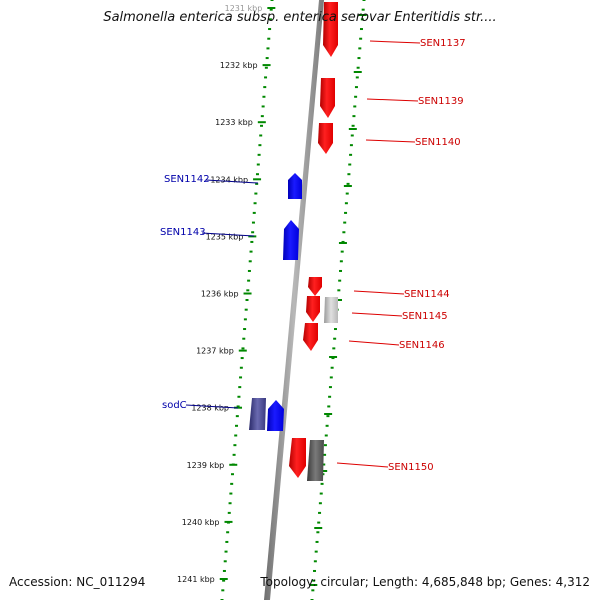 The width and height of the screenshot is (600, 600). Describe the element at coordinates (174, 405) in the screenshot. I see `gene-label-sodC: sodC` at that location.